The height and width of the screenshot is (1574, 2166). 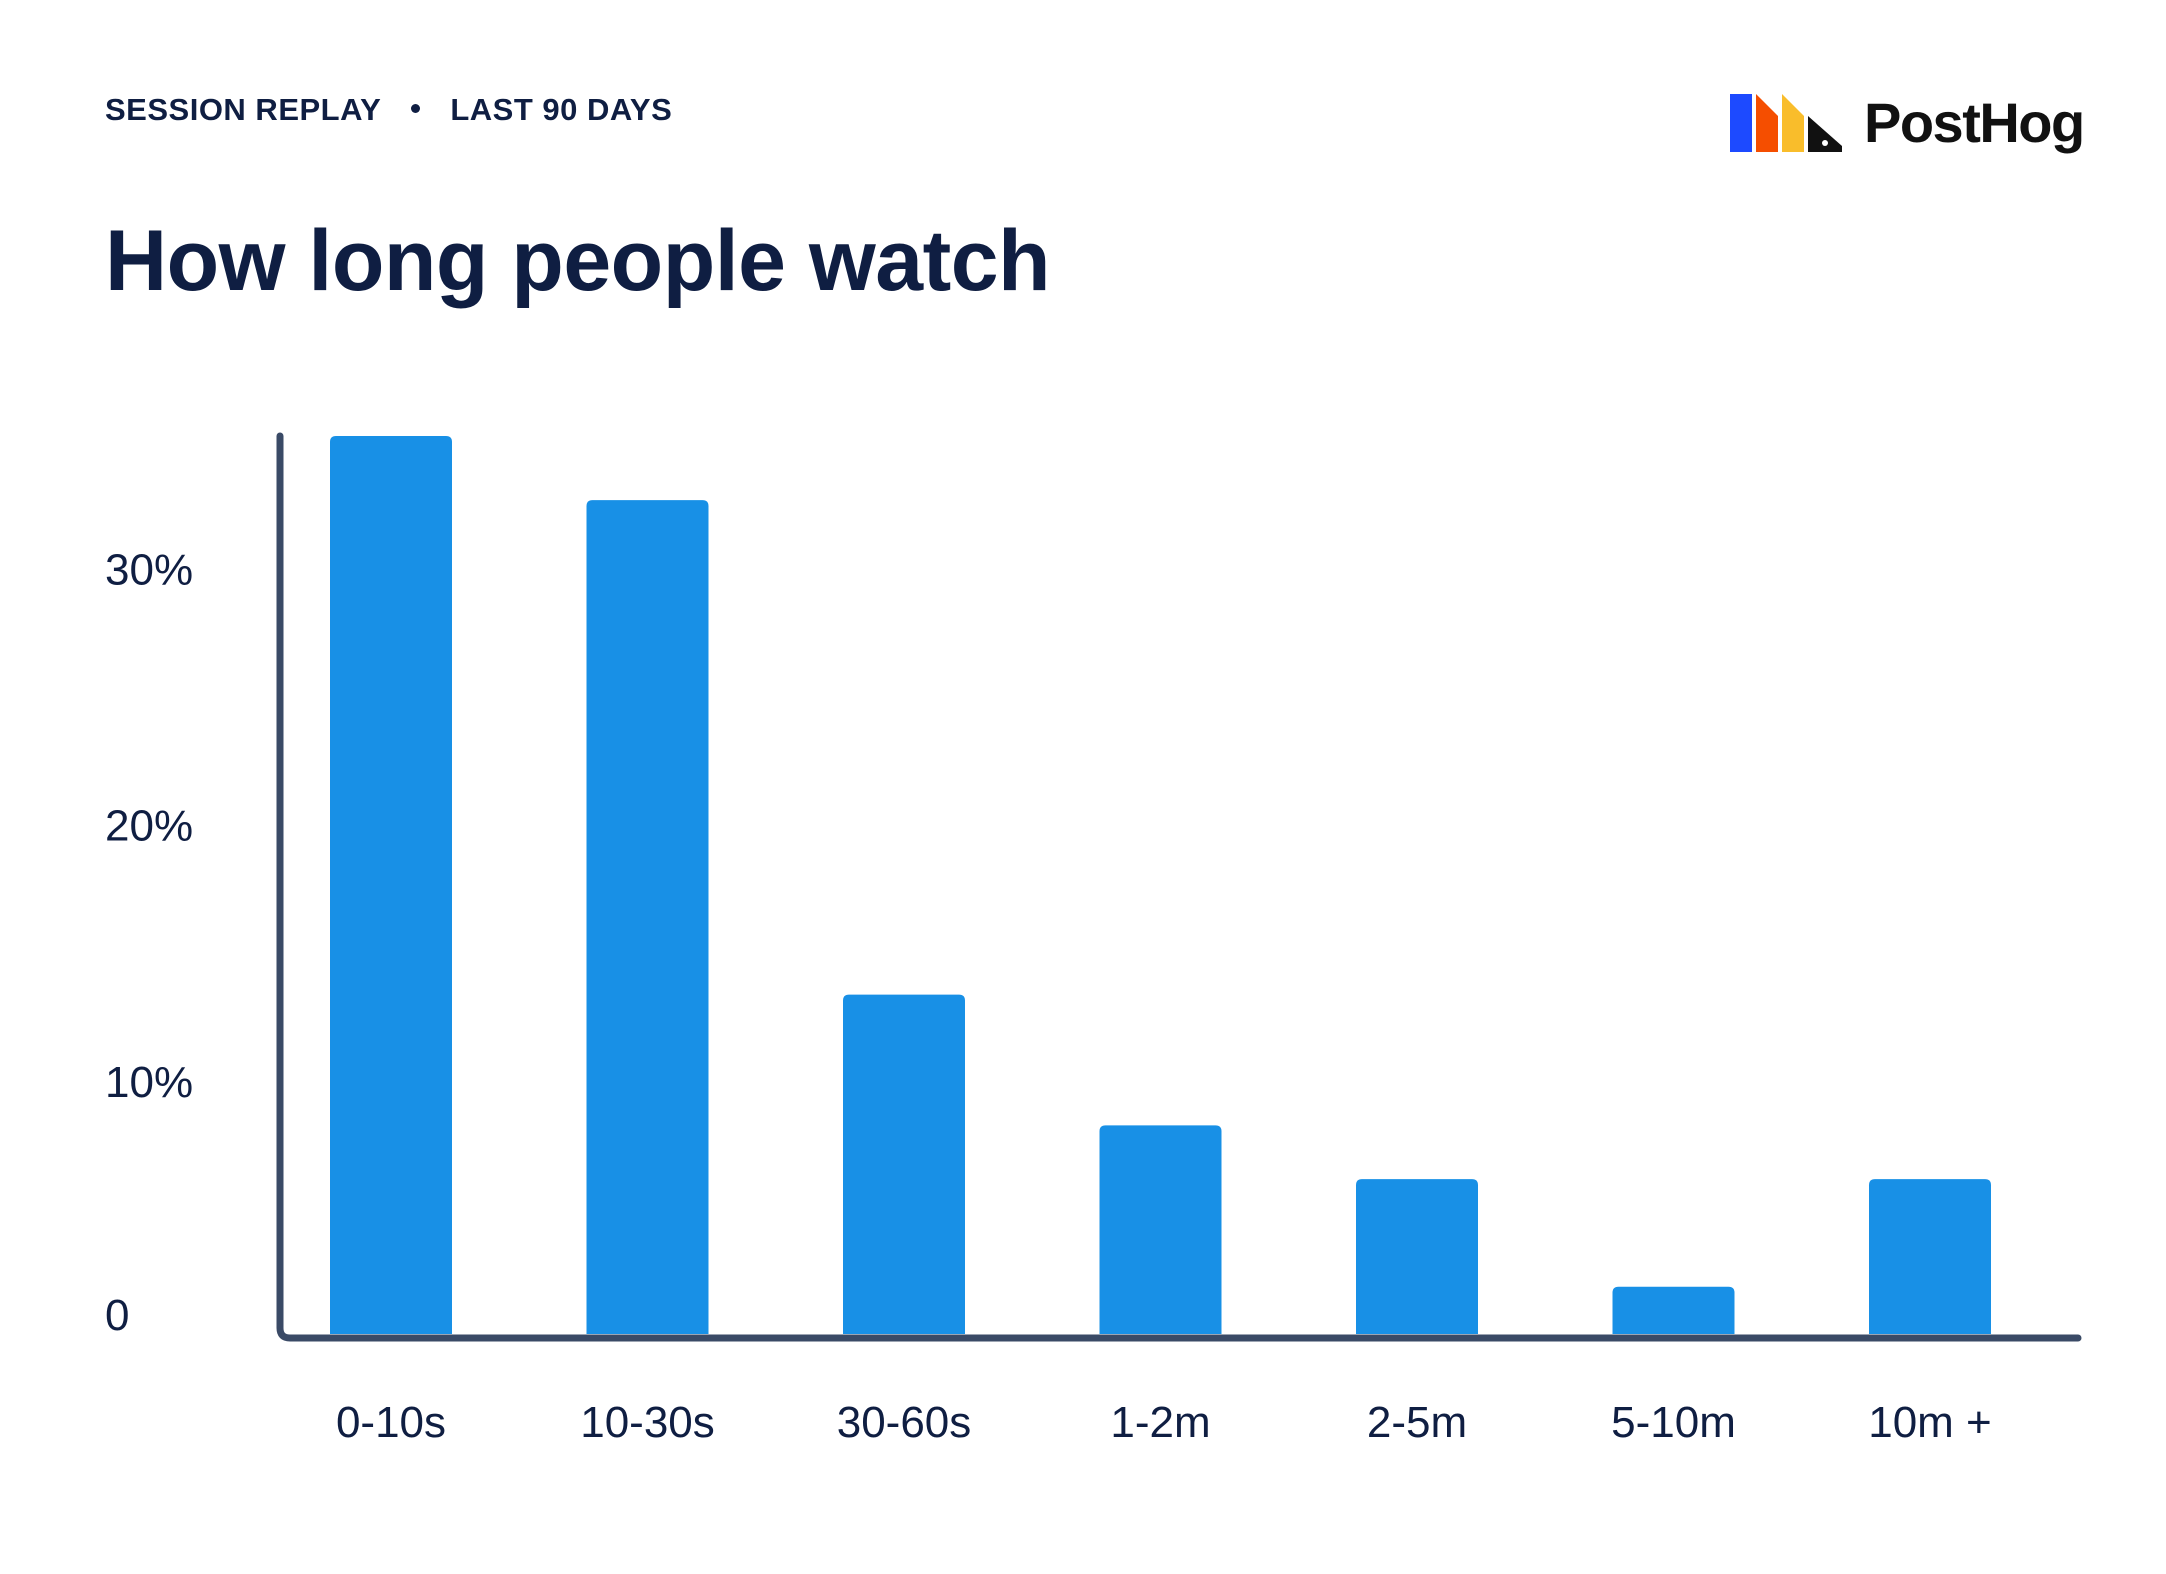 What do you see at coordinates (1417, 1422) in the screenshot?
I see `x-category-label: 2-5m` at bounding box center [1417, 1422].